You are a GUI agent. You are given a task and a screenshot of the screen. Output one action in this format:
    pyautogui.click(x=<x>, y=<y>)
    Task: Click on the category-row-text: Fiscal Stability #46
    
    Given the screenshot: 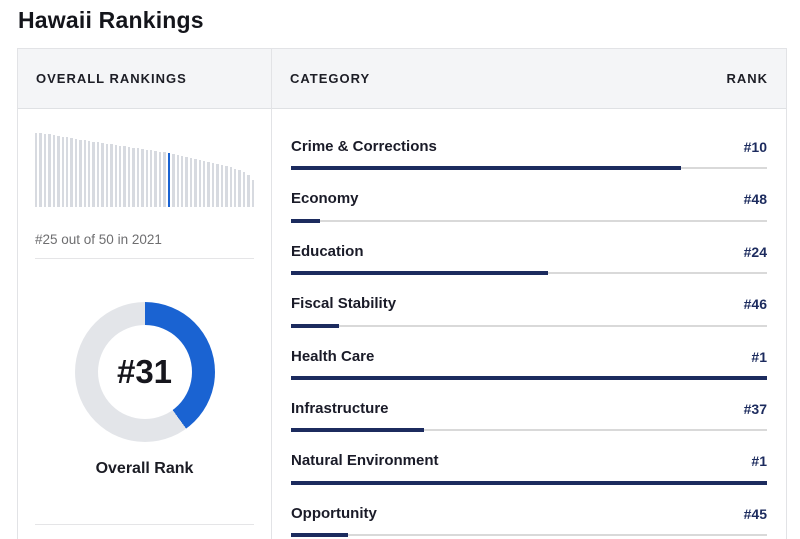 What is the action you would take?
    pyautogui.click(x=529, y=303)
    